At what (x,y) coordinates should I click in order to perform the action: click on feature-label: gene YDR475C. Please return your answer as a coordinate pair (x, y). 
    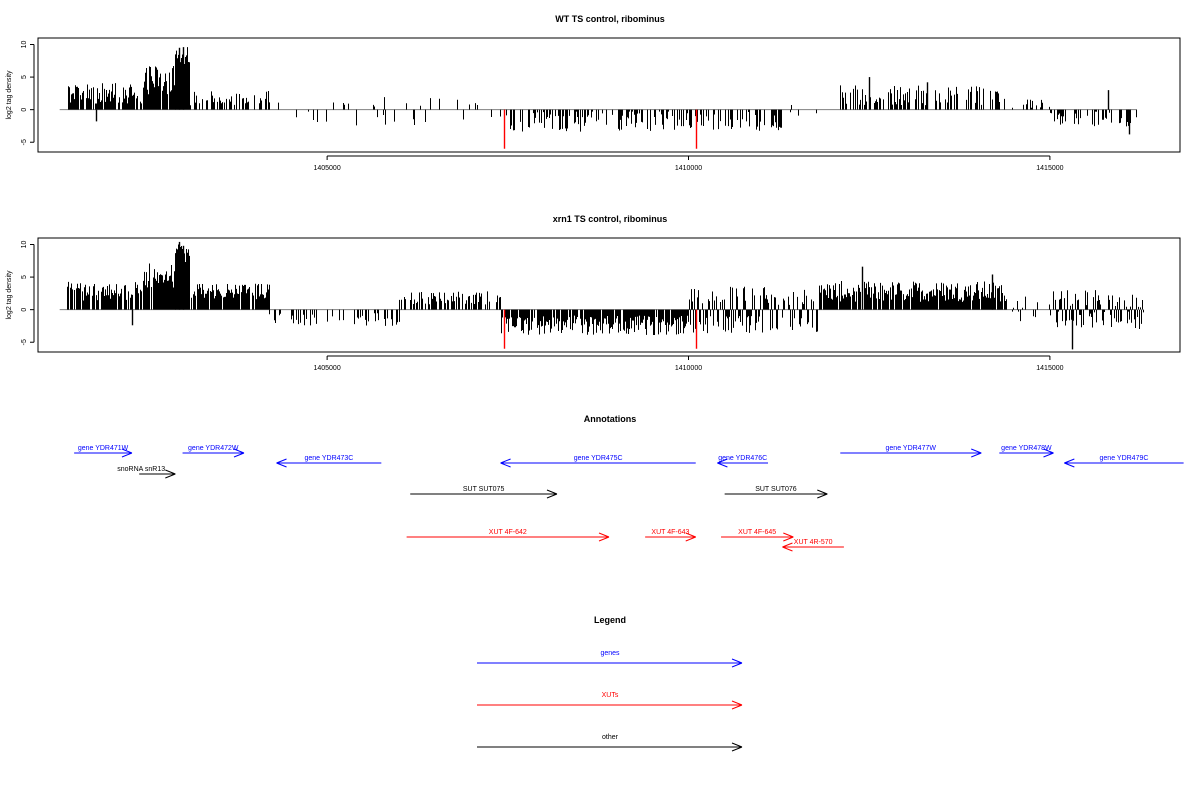
    Looking at the image, I should click on (598, 458).